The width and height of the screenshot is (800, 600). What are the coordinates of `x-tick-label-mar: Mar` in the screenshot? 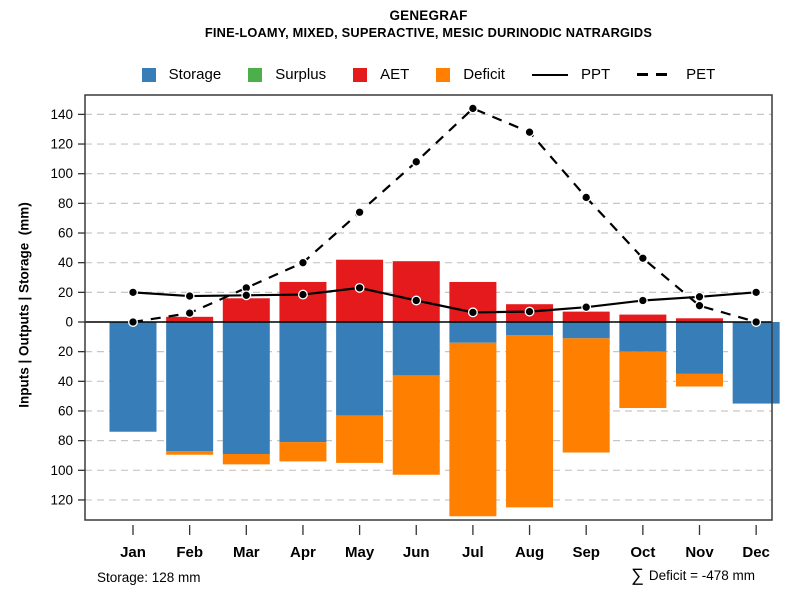 It's located at (246, 552).